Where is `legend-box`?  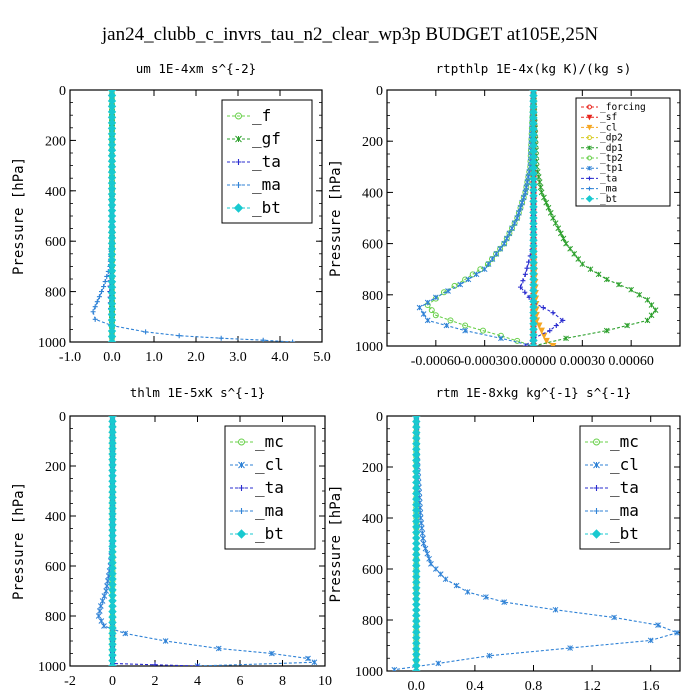 legend-box is located at coordinates (623, 152).